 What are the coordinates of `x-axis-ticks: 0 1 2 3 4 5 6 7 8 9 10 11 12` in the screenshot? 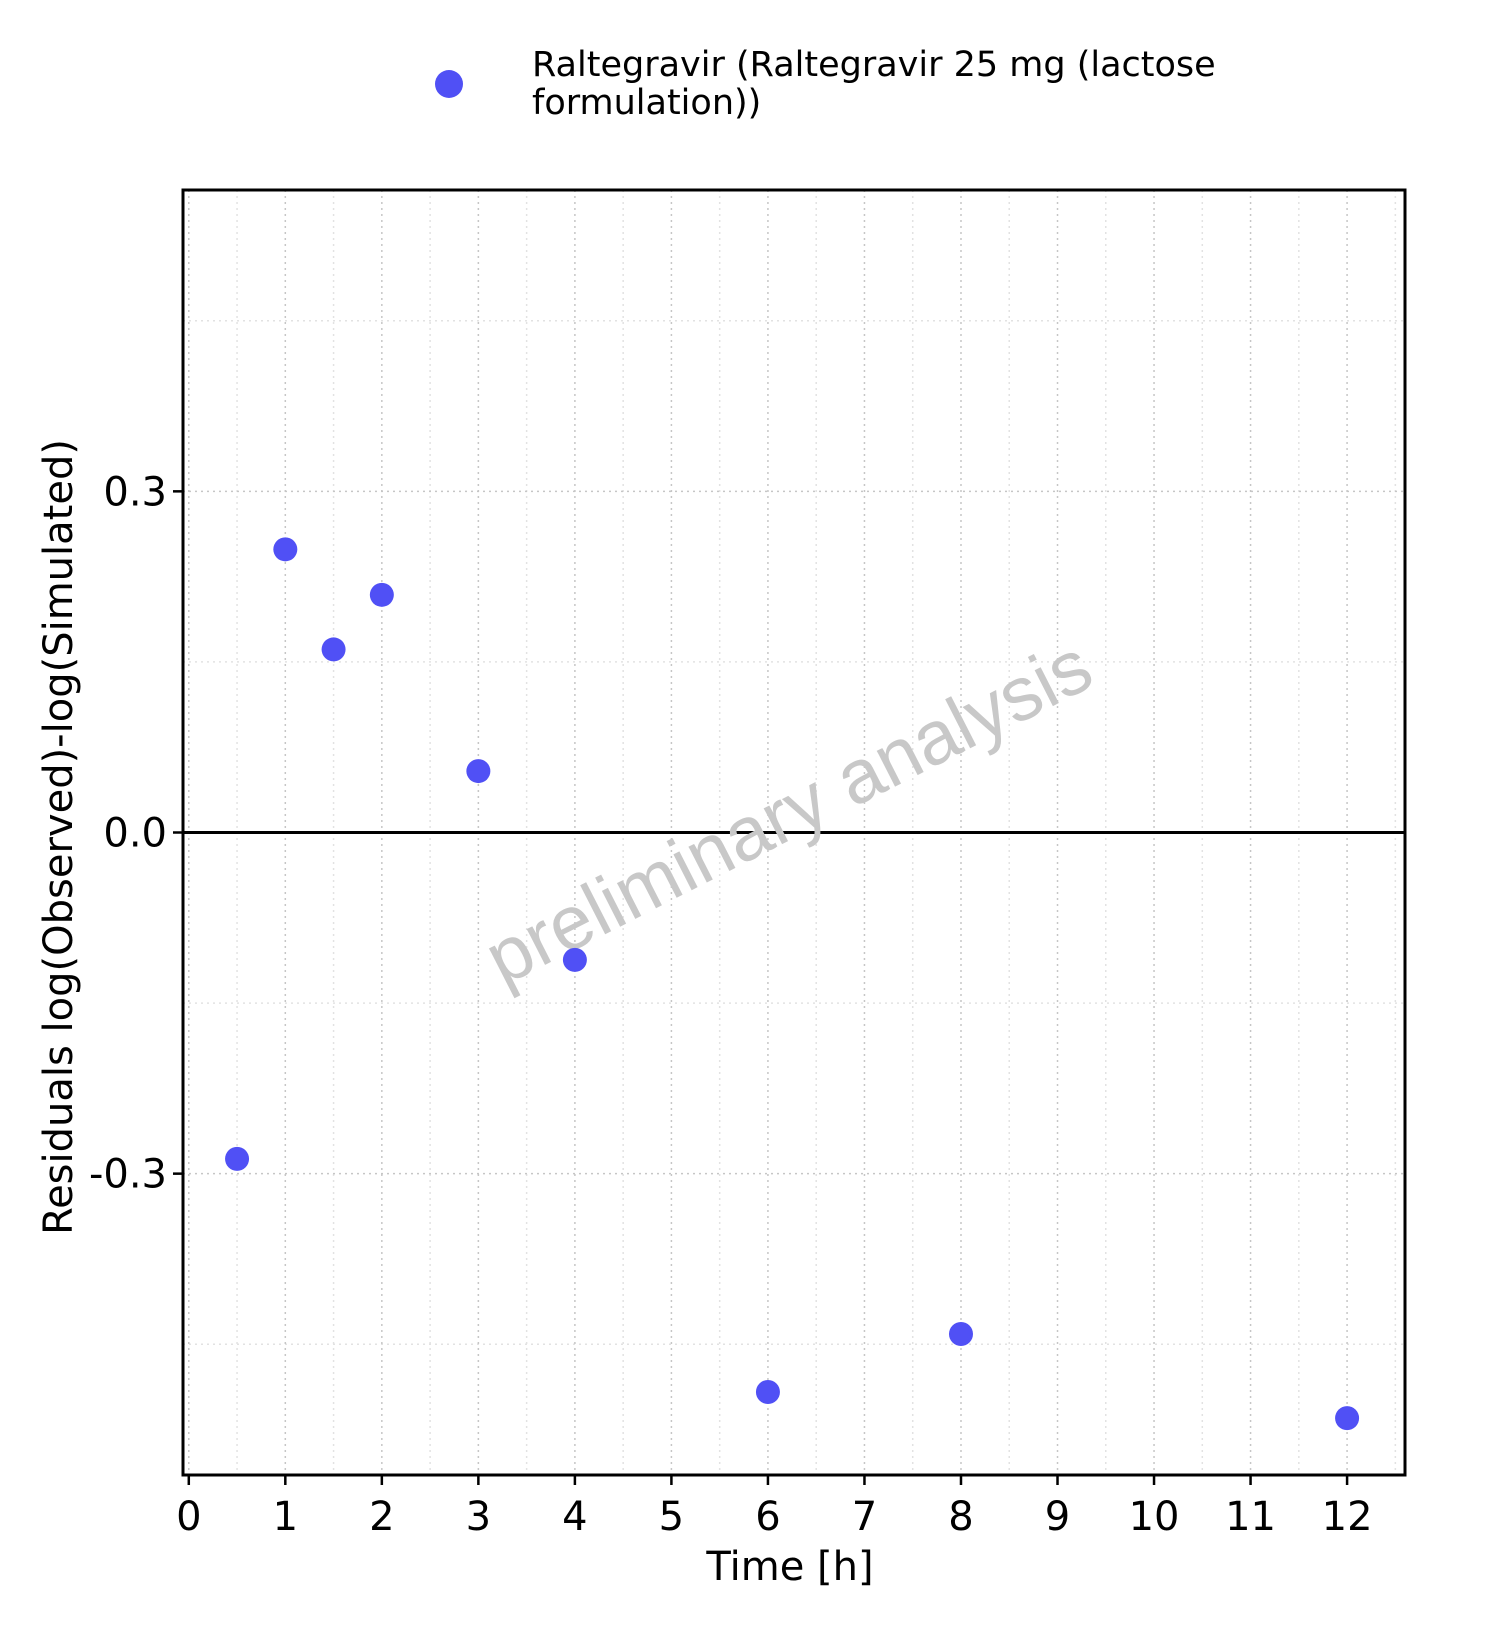 It's located at (774, 1507).